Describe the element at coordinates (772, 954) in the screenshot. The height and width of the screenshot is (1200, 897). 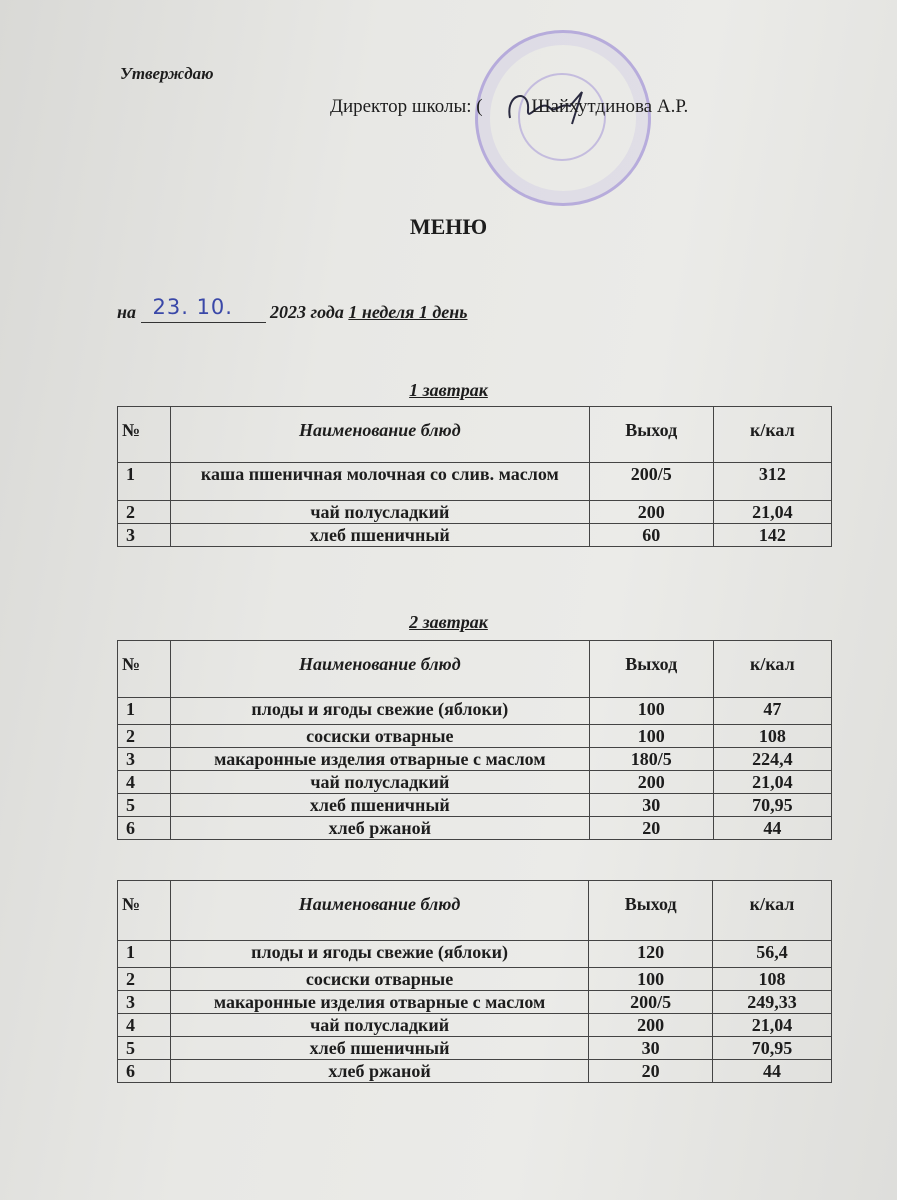
I see `calories: 56,4` at that location.